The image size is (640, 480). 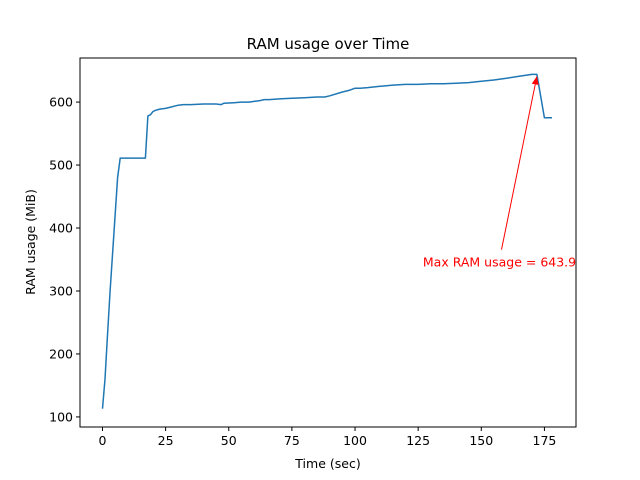 What do you see at coordinates (61, 102) in the screenshot?
I see `y-tick-label: 600` at bounding box center [61, 102].